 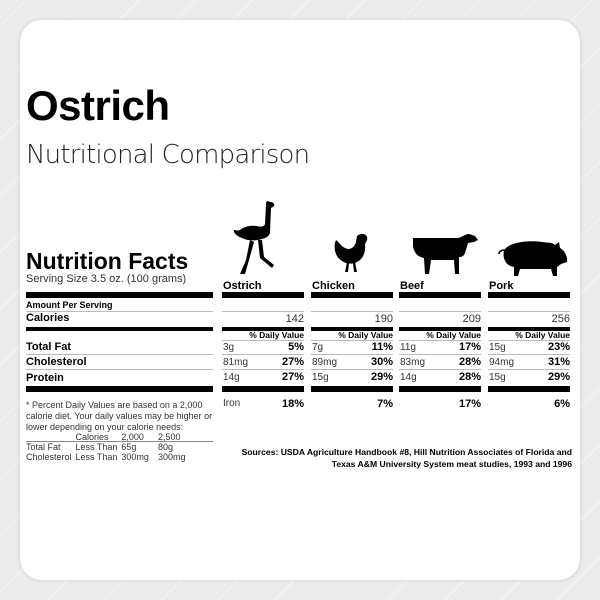 What do you see at coordinates (43, 447) in the screenshot?
I see `ft-cell: Total Fat` at bounding box center [43, 447].